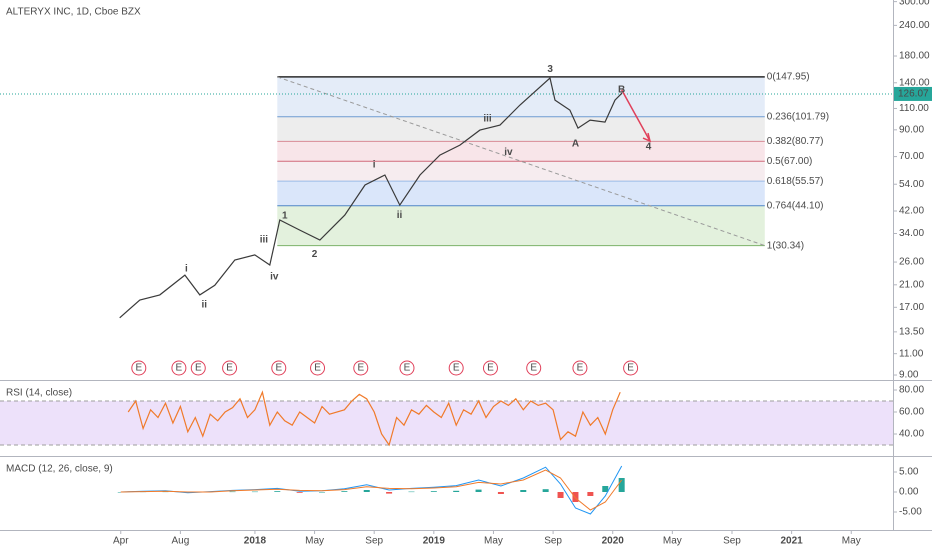 The height and width of the screenshot is (550, 932). Describe the element at coordinates (911, 412) in the screenshot. I see `y-tick-label: 60.00` at that location.